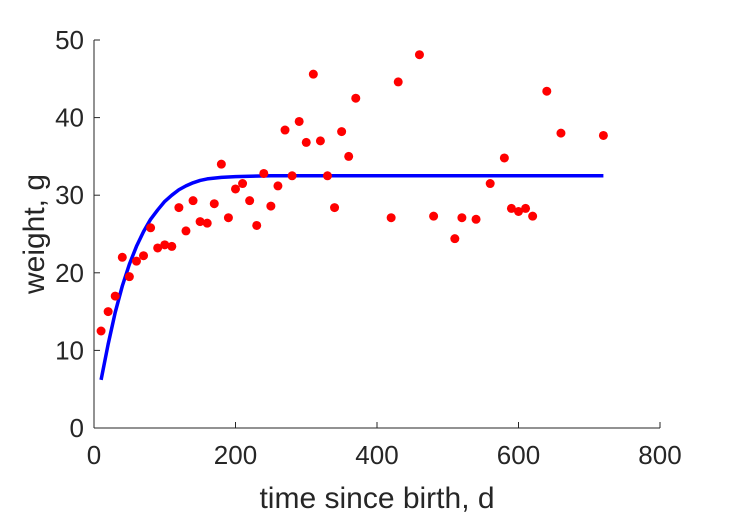 The height and width of the screenshot is (521, 729). Describe the element at coordinates (69, 40) in the screenshot. I see `y-tick-label: 50` at that location.